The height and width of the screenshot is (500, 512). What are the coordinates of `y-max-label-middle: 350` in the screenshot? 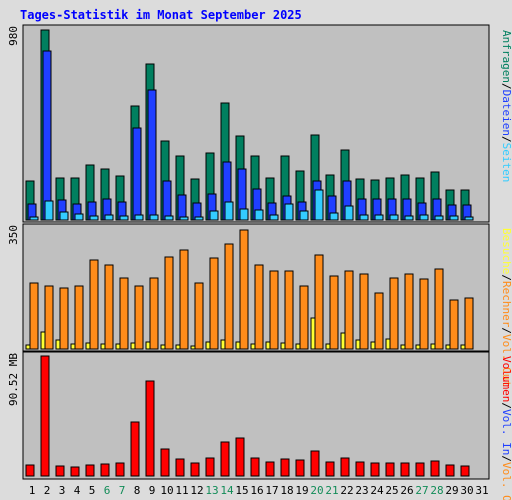 It's located at (13, 235).